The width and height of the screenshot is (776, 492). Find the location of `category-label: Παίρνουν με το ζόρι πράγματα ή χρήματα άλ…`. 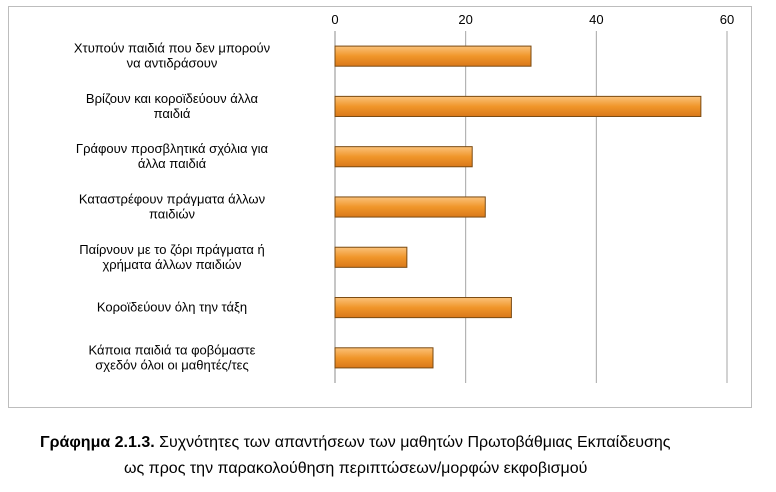

category-label: Παίρνουν με το ζόρι πράγματα ή χρήματα άλ… is located at coordinates (172, 257).